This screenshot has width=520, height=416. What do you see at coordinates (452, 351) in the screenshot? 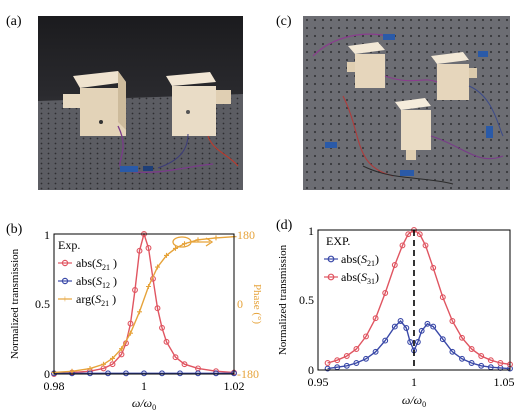
I see `d-point-abs-s21--17` at bounding box center [452, 351].